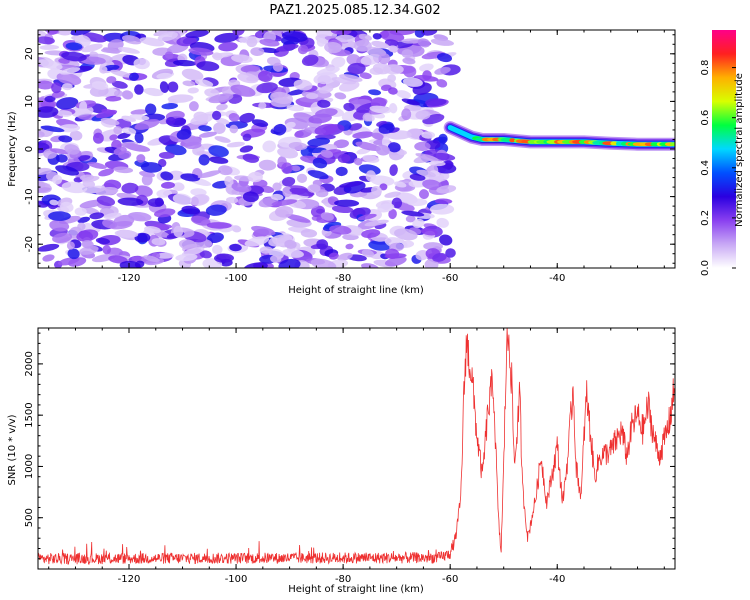 The height and width of the screenshot is (600, 750). I want to click on chart-title: PAZ1.2025.085.12.34.G02, so click(354, 10).